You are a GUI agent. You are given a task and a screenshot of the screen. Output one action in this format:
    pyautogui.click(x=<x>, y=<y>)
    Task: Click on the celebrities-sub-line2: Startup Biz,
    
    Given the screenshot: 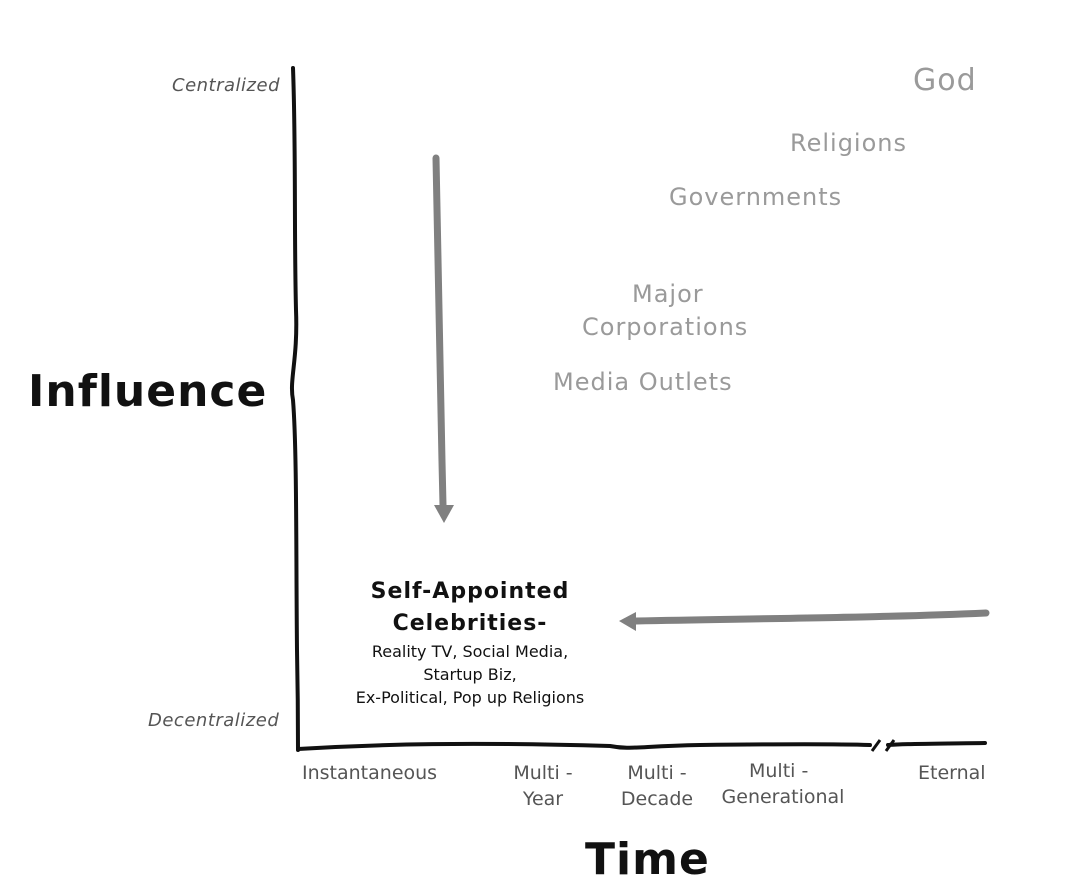 What is the action you would take?
    pyautogui.click(x=470, y=674)
    